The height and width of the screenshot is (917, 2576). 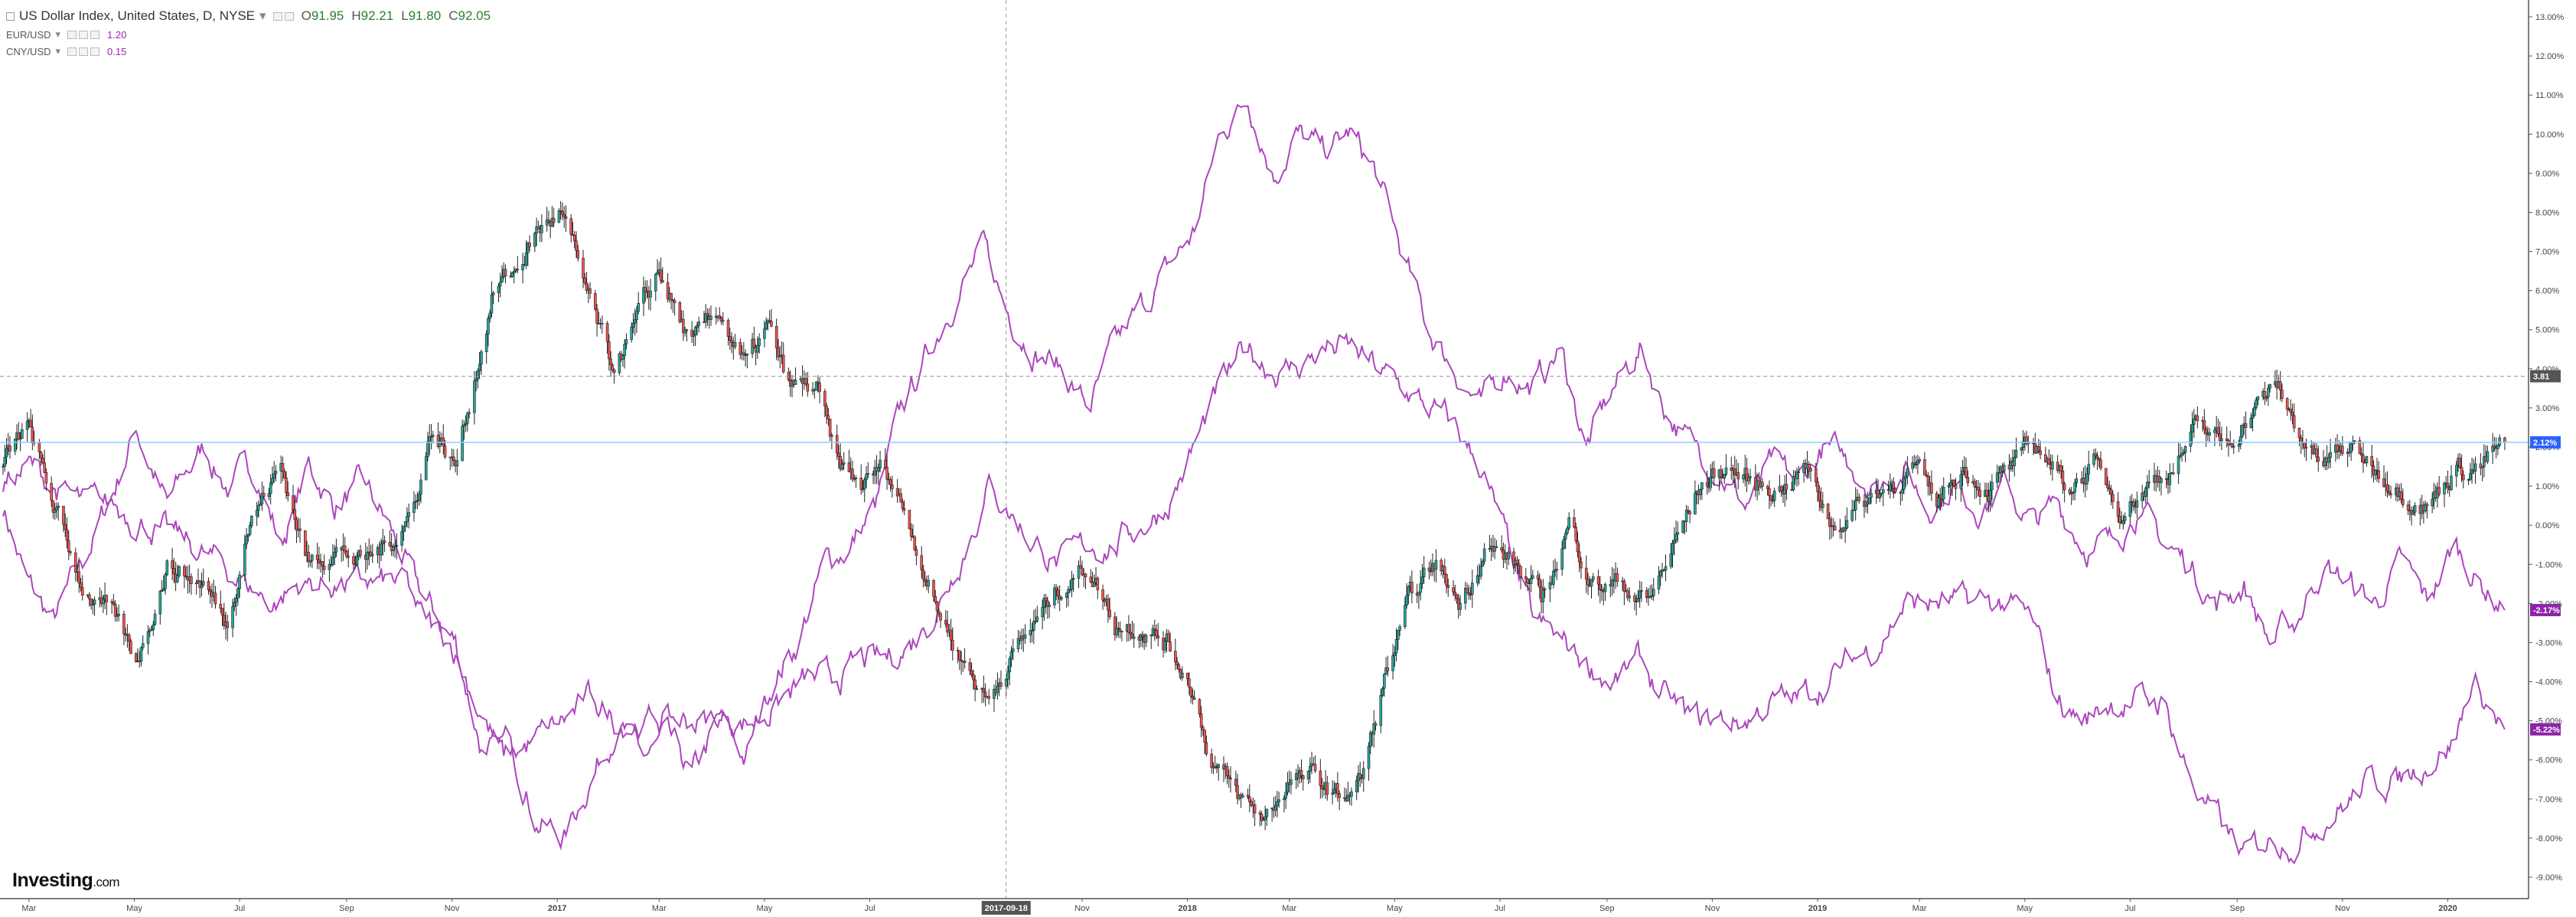 What do you see at coordinates (72, 52) in the screenshot?
I see `compare-cnyusd-hide-icon` at bounding box center [72, 52].